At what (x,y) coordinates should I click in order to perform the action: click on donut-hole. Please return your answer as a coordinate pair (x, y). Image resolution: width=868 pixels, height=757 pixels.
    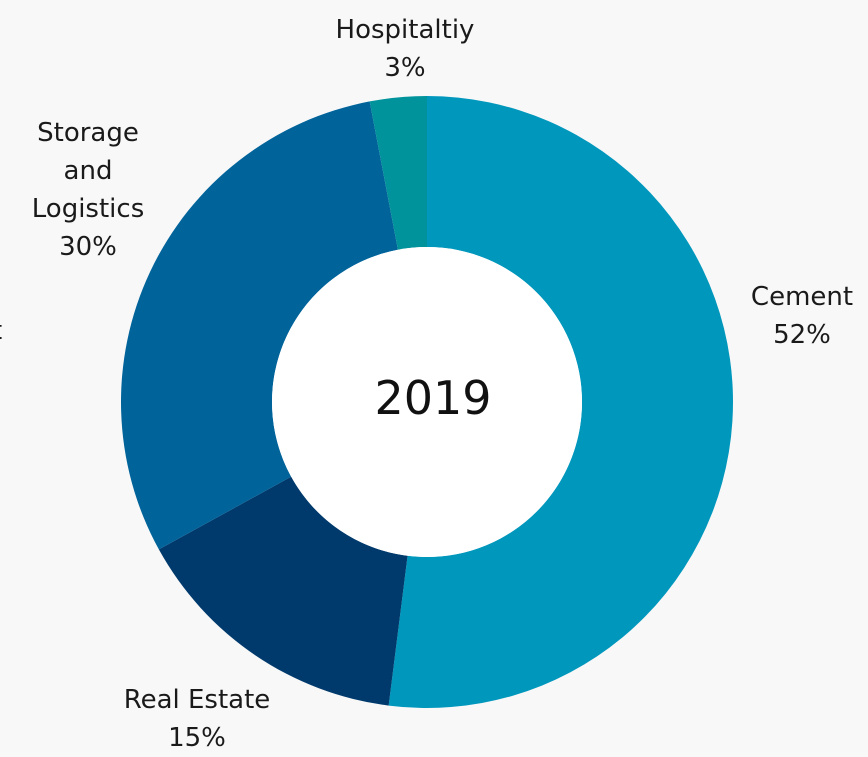
    Looking at the image, I should click on (427, 402).